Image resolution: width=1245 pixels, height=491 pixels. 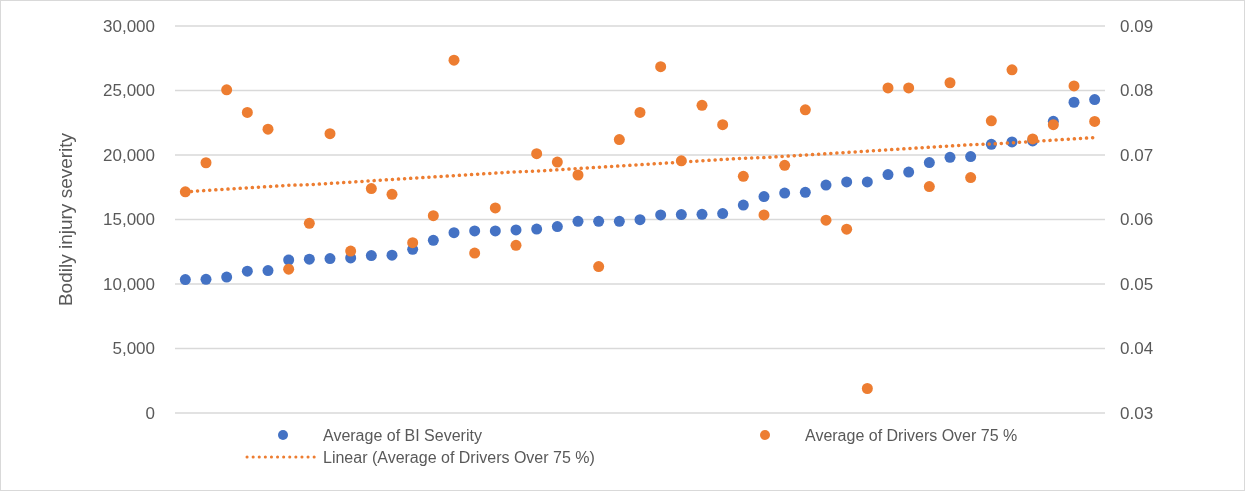 I want to click on y-tick-label: 30,000, so click(x=129, y=26).